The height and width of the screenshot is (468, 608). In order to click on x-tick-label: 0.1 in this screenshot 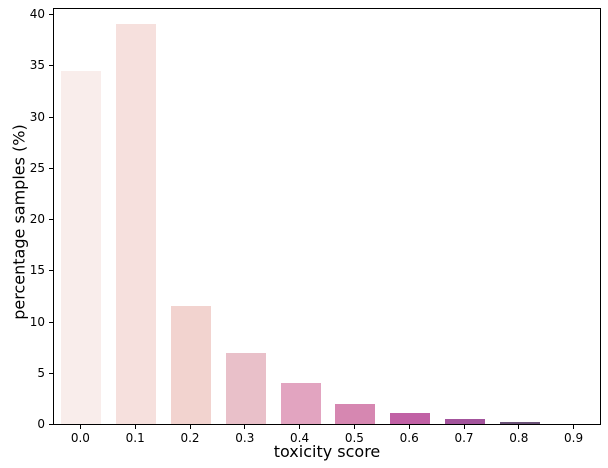, I will do `click(135, 438)`.